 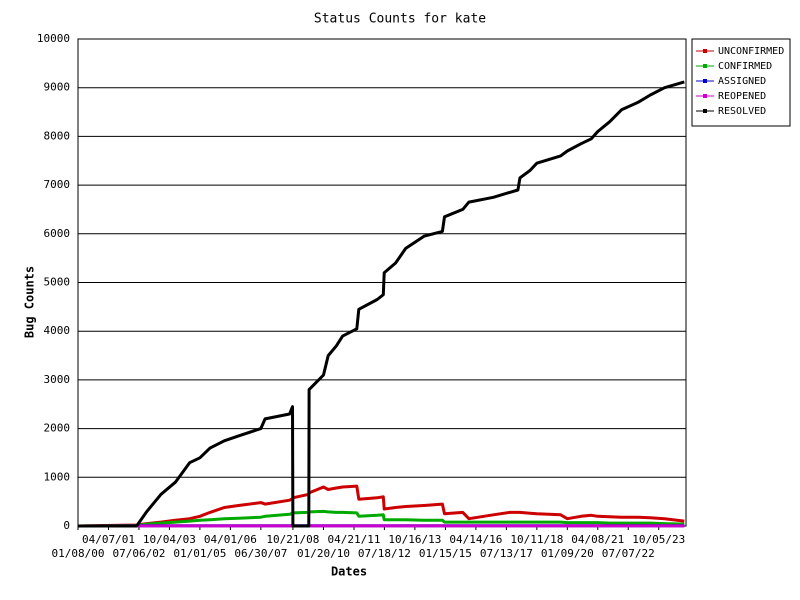 What do you see at coordinates (292, 539) in the screenshot?
I see `x-tick-label: 10/21/08` at bounding box center [292, 539].